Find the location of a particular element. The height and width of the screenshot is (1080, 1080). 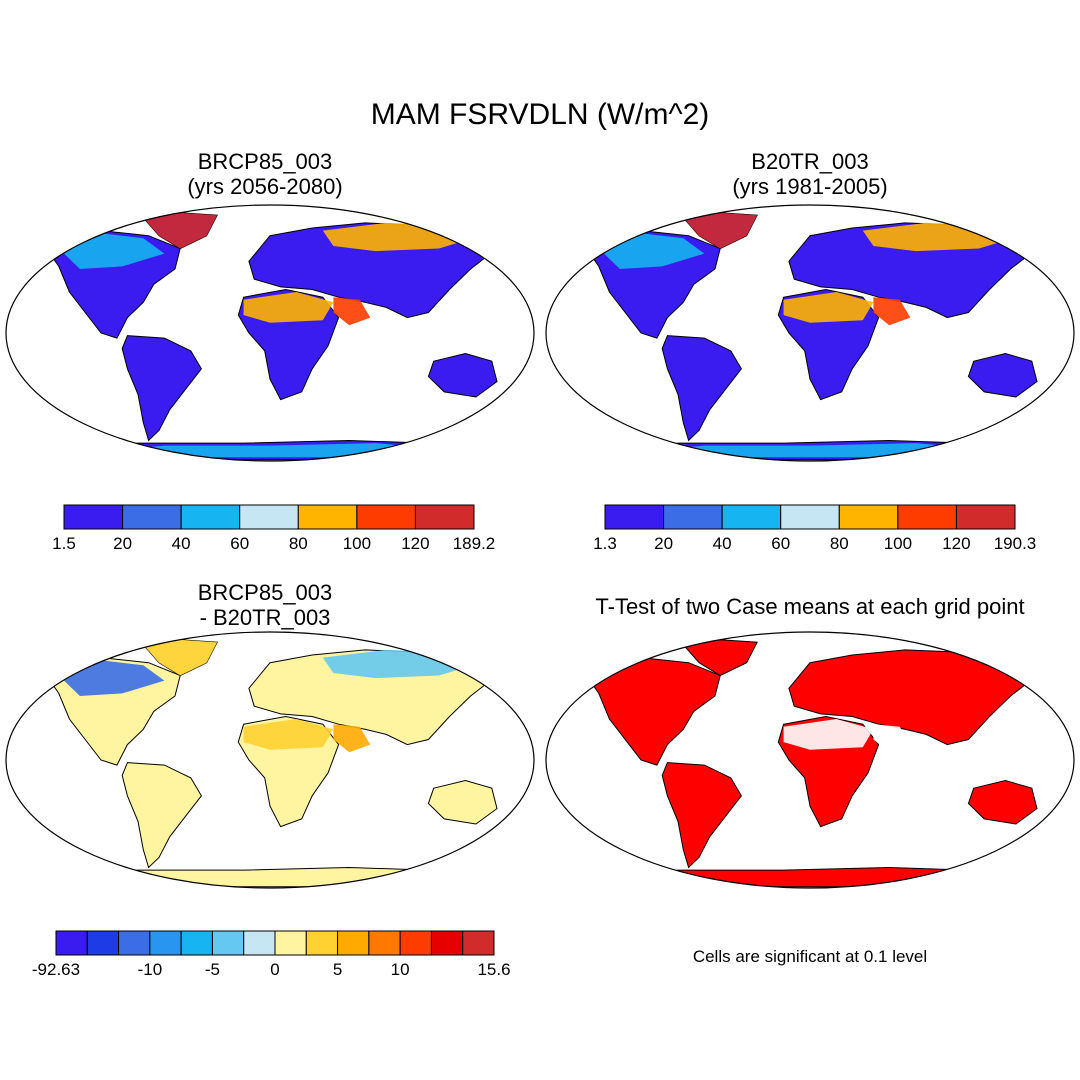

colorbar-tick-label: 189.2 is located at coordinates (474, 543).